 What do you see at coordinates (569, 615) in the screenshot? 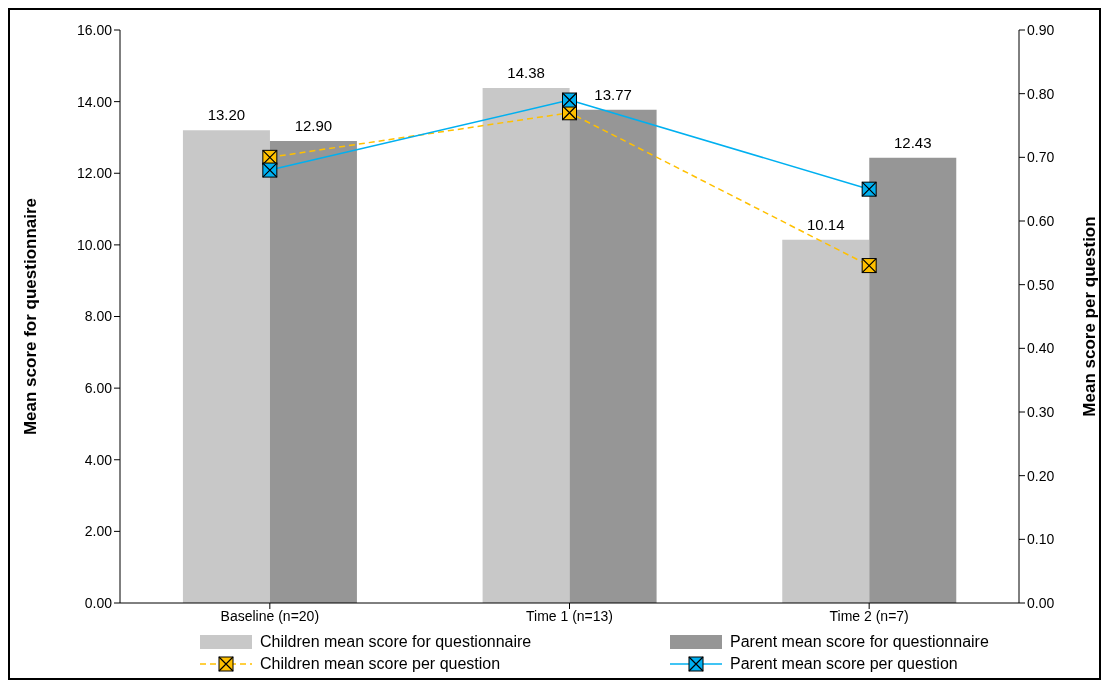
I see `x-tick-label: Time 1 (n=13)` at bounding box center [569, 615].